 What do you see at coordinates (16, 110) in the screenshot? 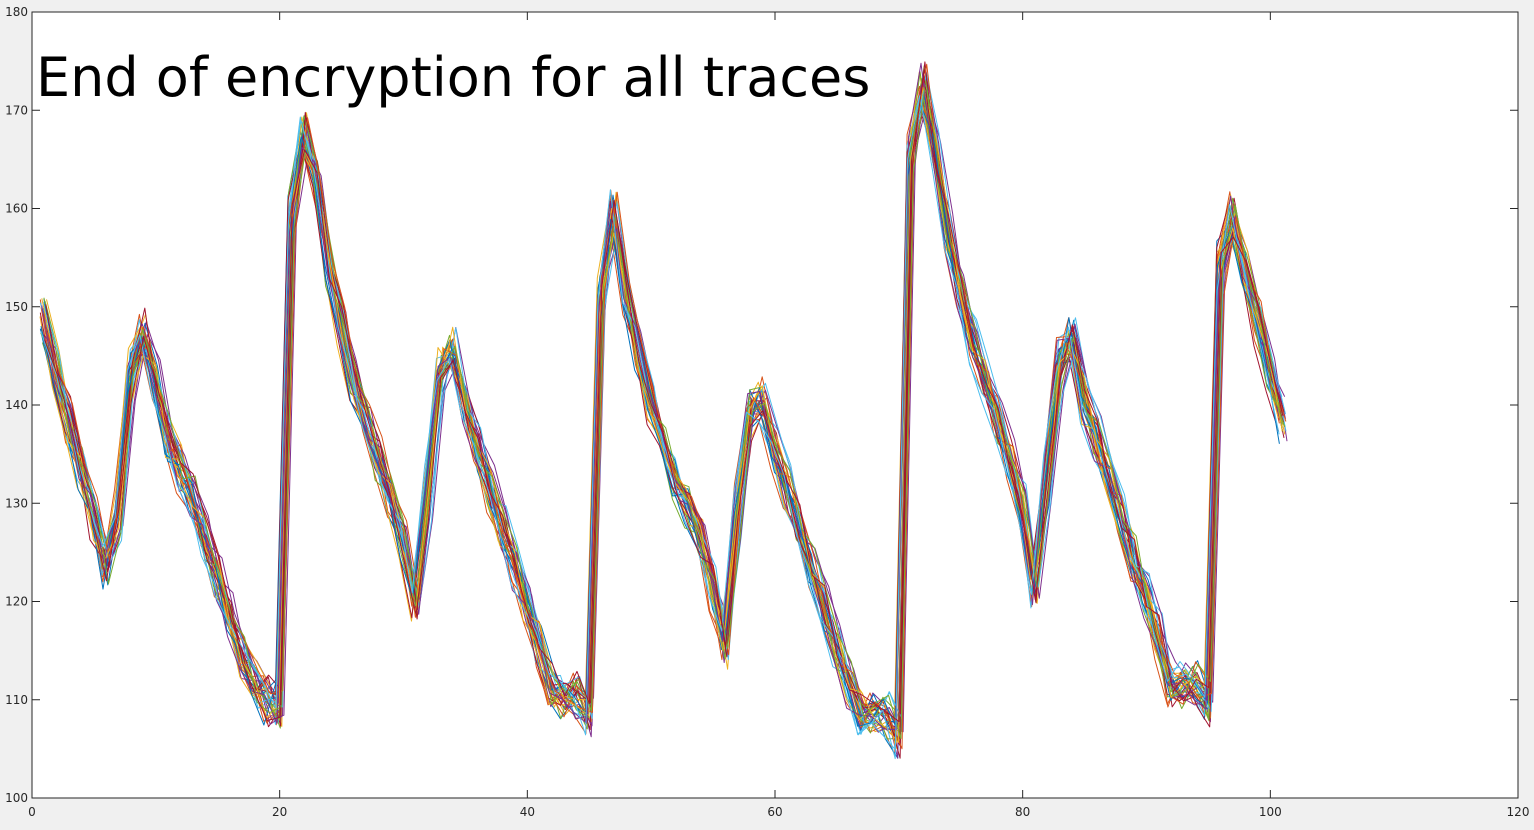
I see `y-tick-label-170: 170` at bounding box center [16, 110].